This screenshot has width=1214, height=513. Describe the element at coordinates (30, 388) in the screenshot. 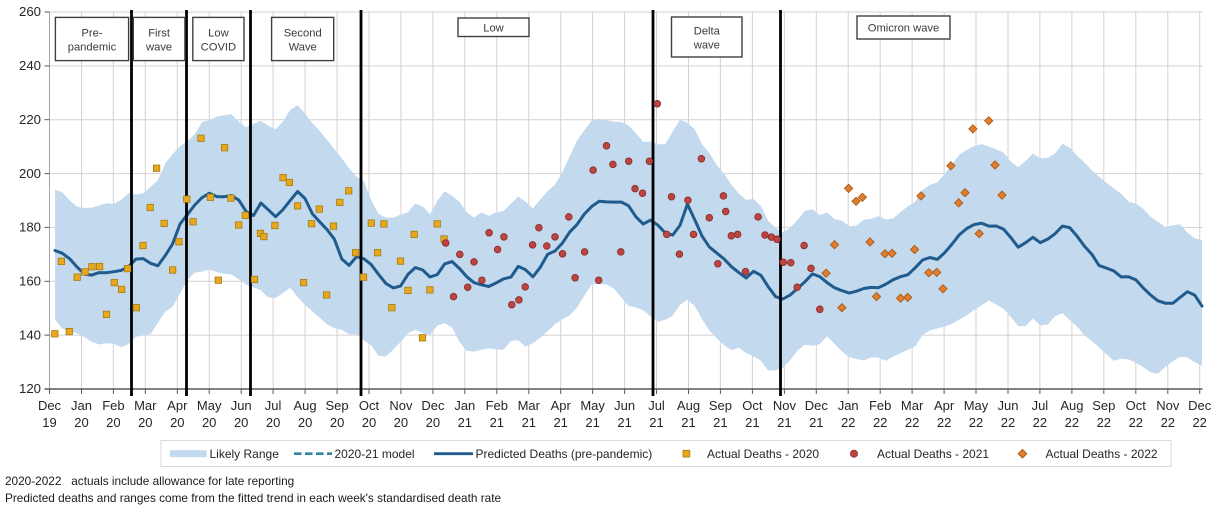

I see `svg-text: 120` at that location.